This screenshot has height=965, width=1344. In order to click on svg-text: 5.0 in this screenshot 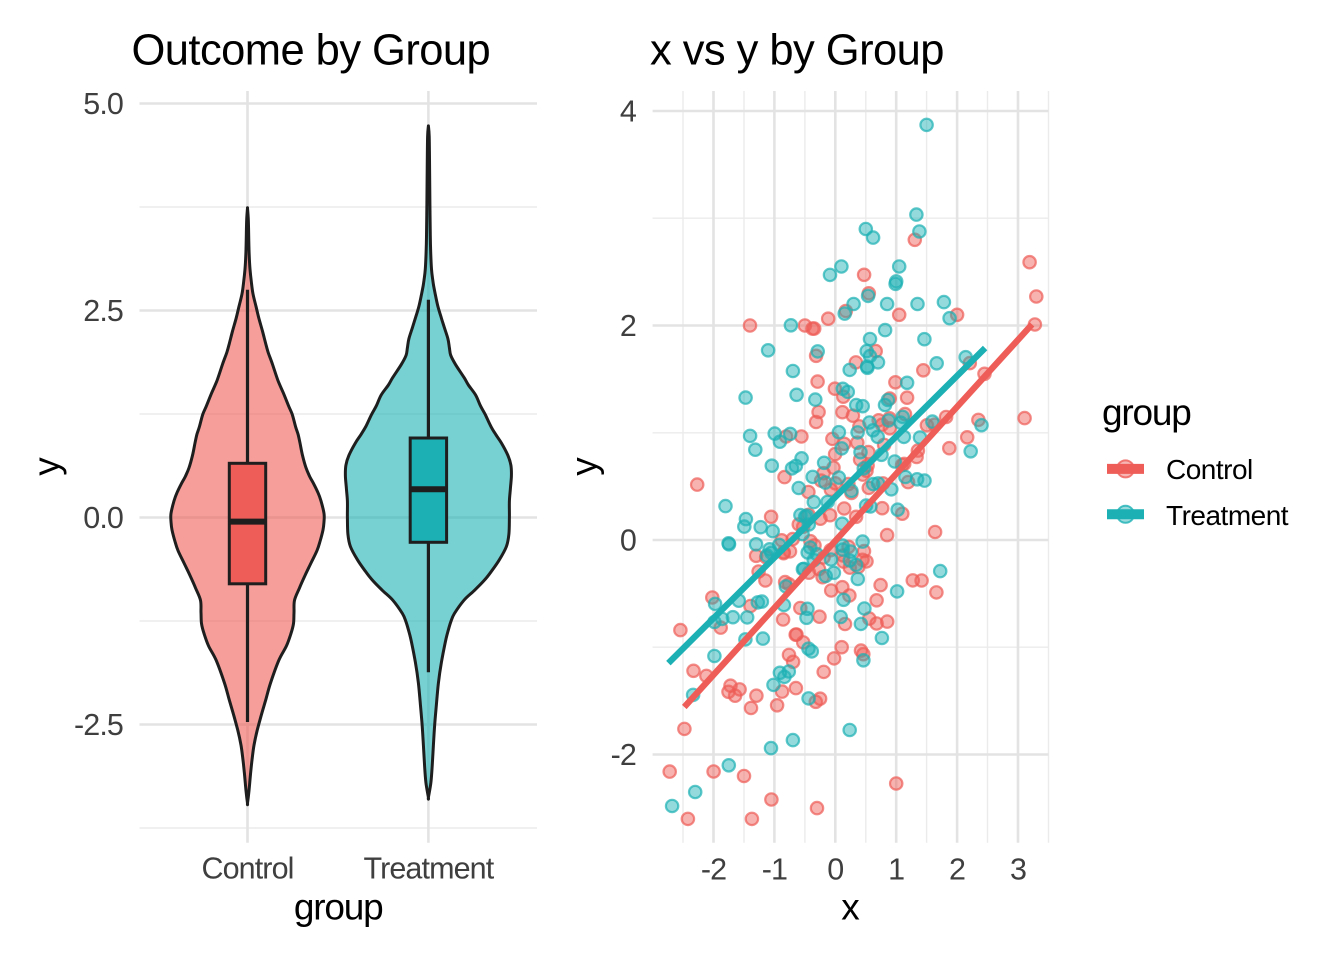, I will do `click(103, 104)`.